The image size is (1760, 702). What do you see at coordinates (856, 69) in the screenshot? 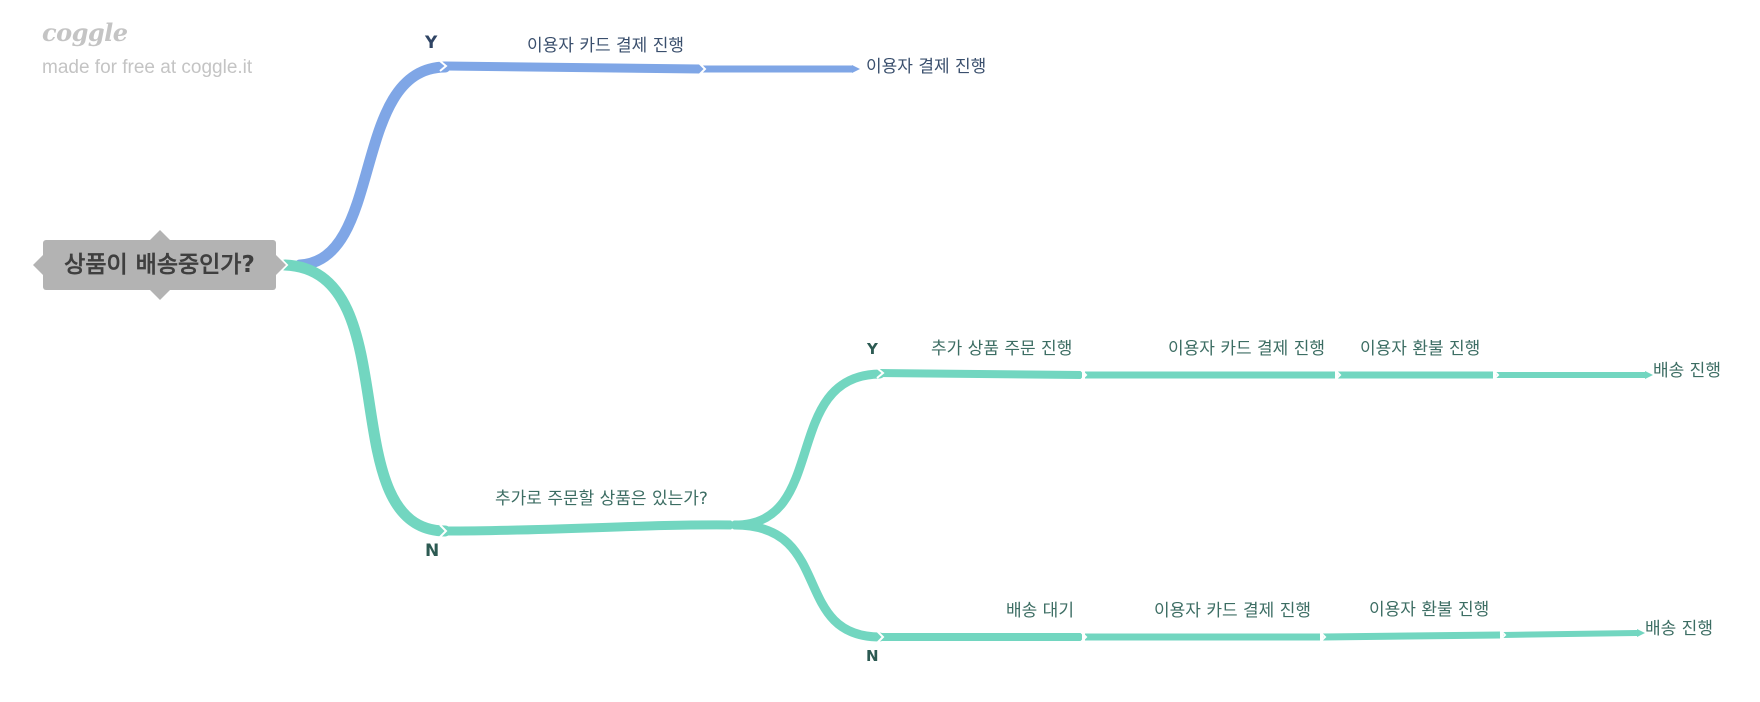
I see `branch-yes-arrow` at bounding box center [856, 69].